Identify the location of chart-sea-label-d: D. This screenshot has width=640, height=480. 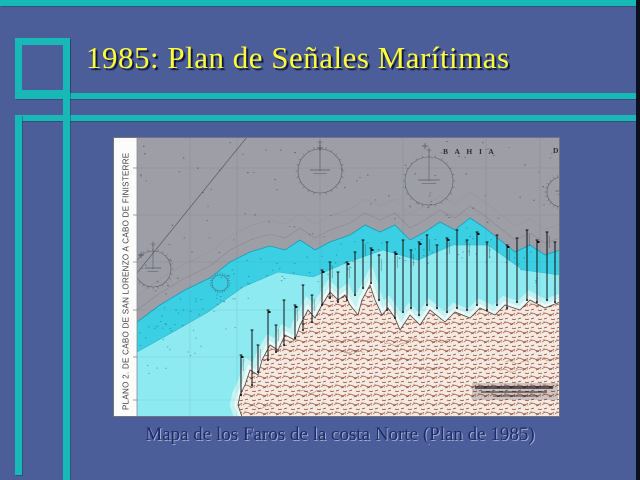
(556, 150).